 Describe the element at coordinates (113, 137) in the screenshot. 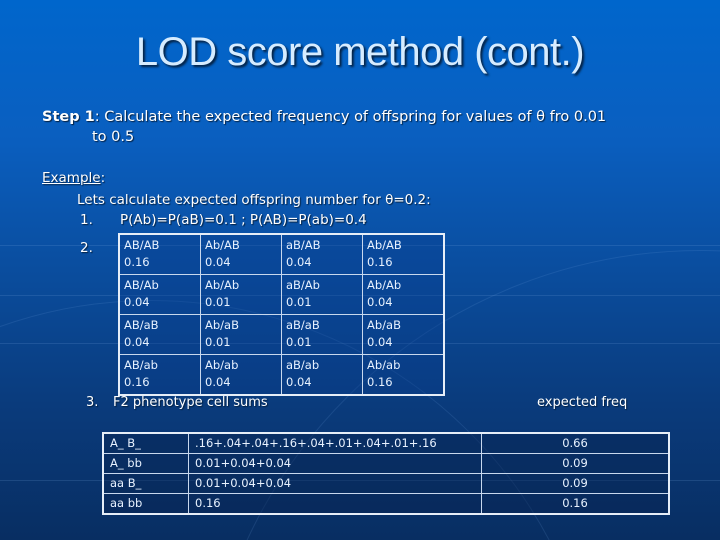

I see `step-continuation: to 0.5` at that location.